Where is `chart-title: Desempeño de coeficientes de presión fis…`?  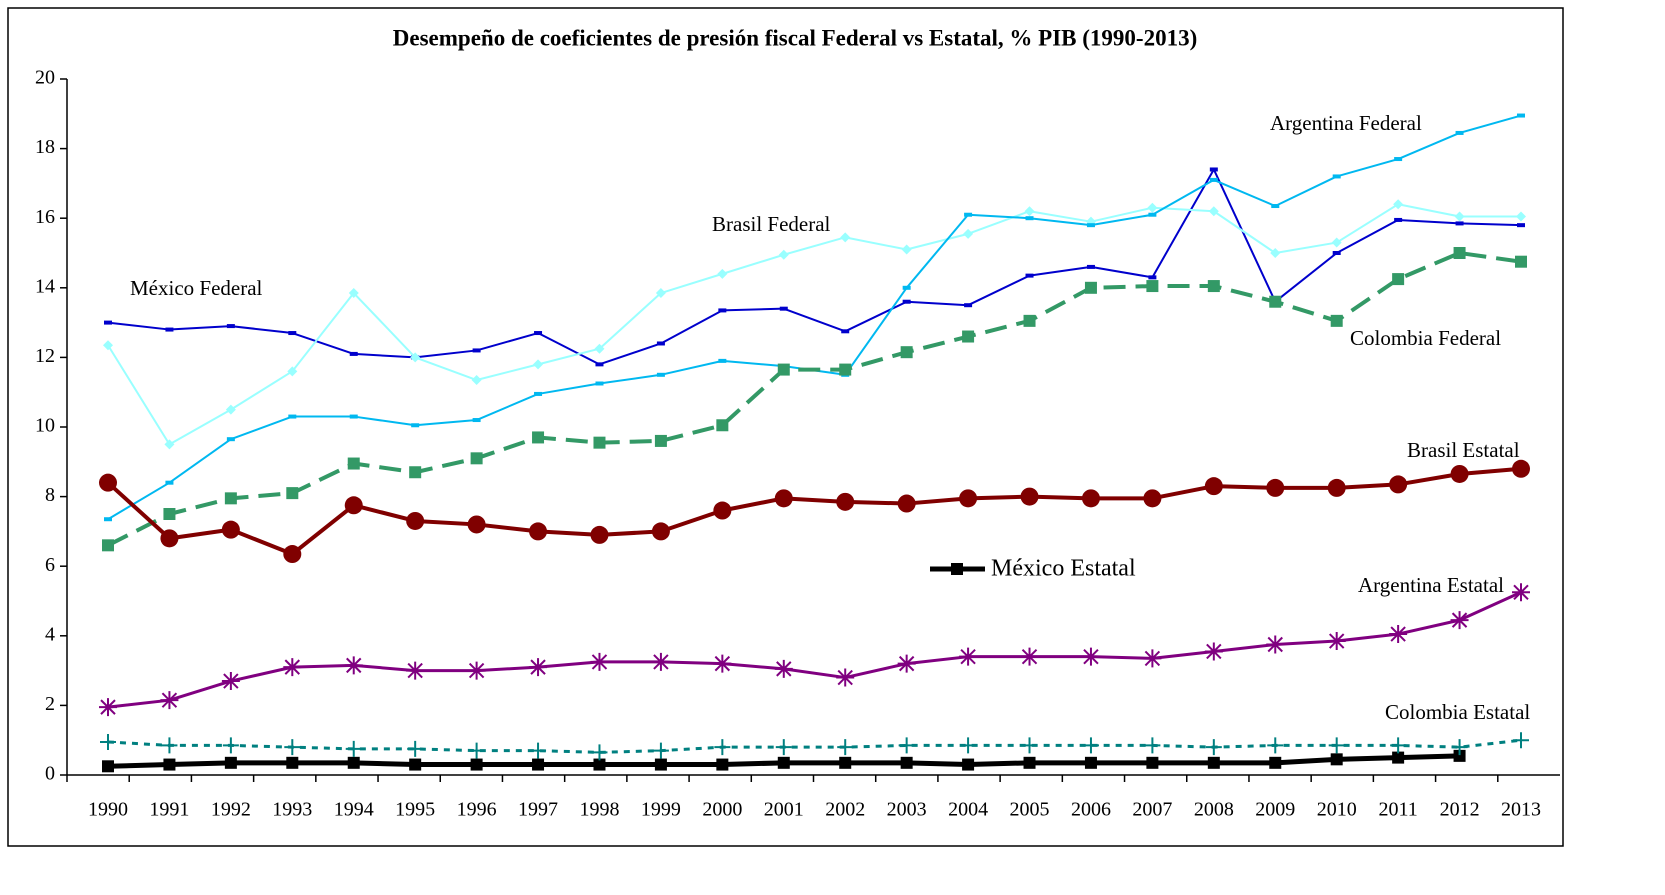
chart-title: Desempeño de coeficientes de presión fis… is located at coordinates (795, 37).